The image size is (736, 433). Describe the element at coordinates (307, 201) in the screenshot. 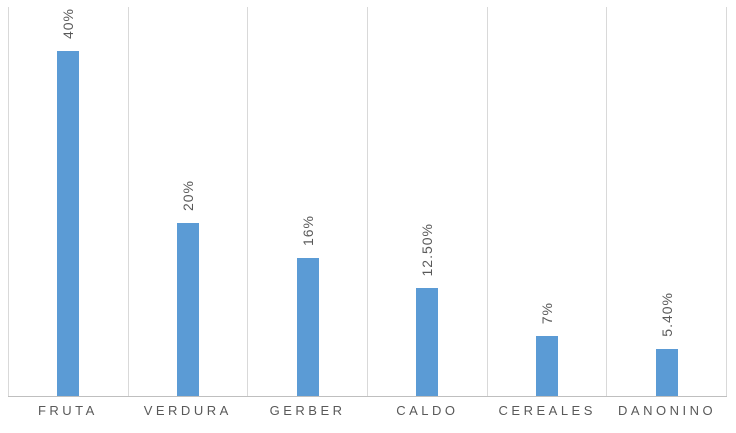

I see `chart-column: 16%` at that location.